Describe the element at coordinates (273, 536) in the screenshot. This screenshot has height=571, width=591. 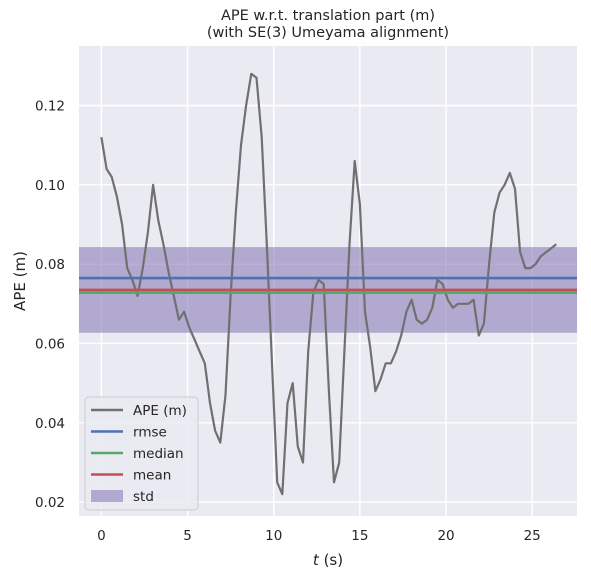
I see `x-tick-label: 10` at that location.